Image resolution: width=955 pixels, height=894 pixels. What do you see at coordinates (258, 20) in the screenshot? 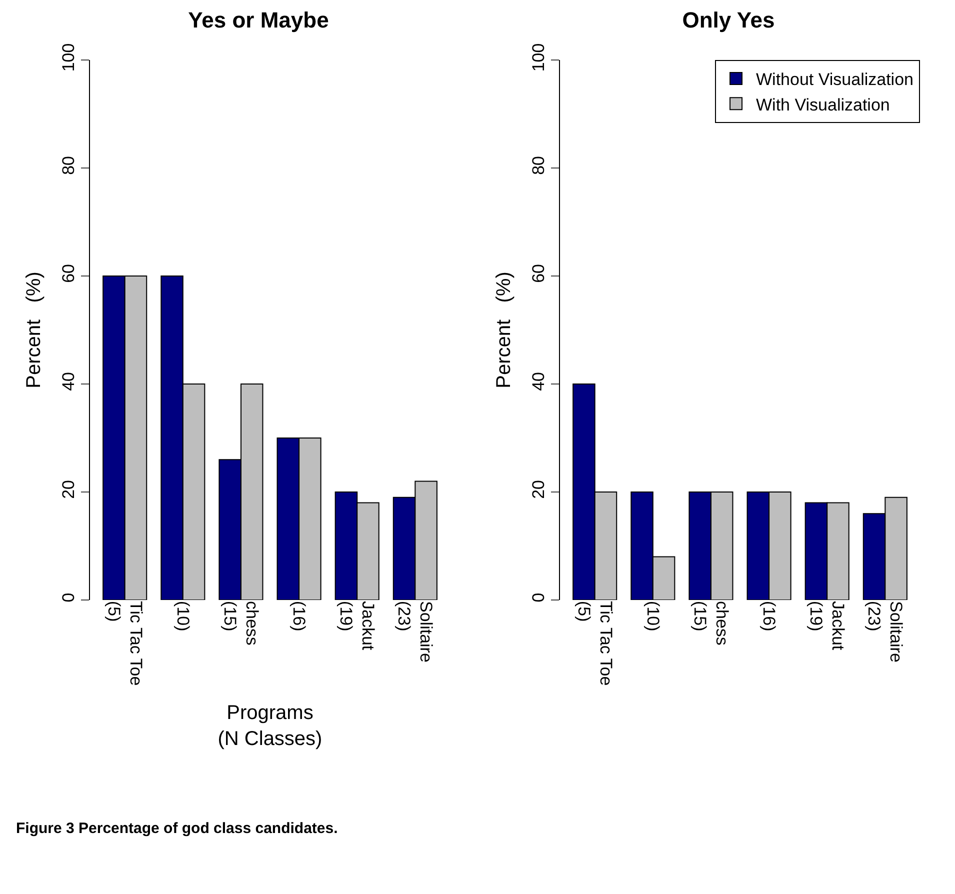
I see `chart-title: Yes or Maybe` at bounding box center [258, 20].